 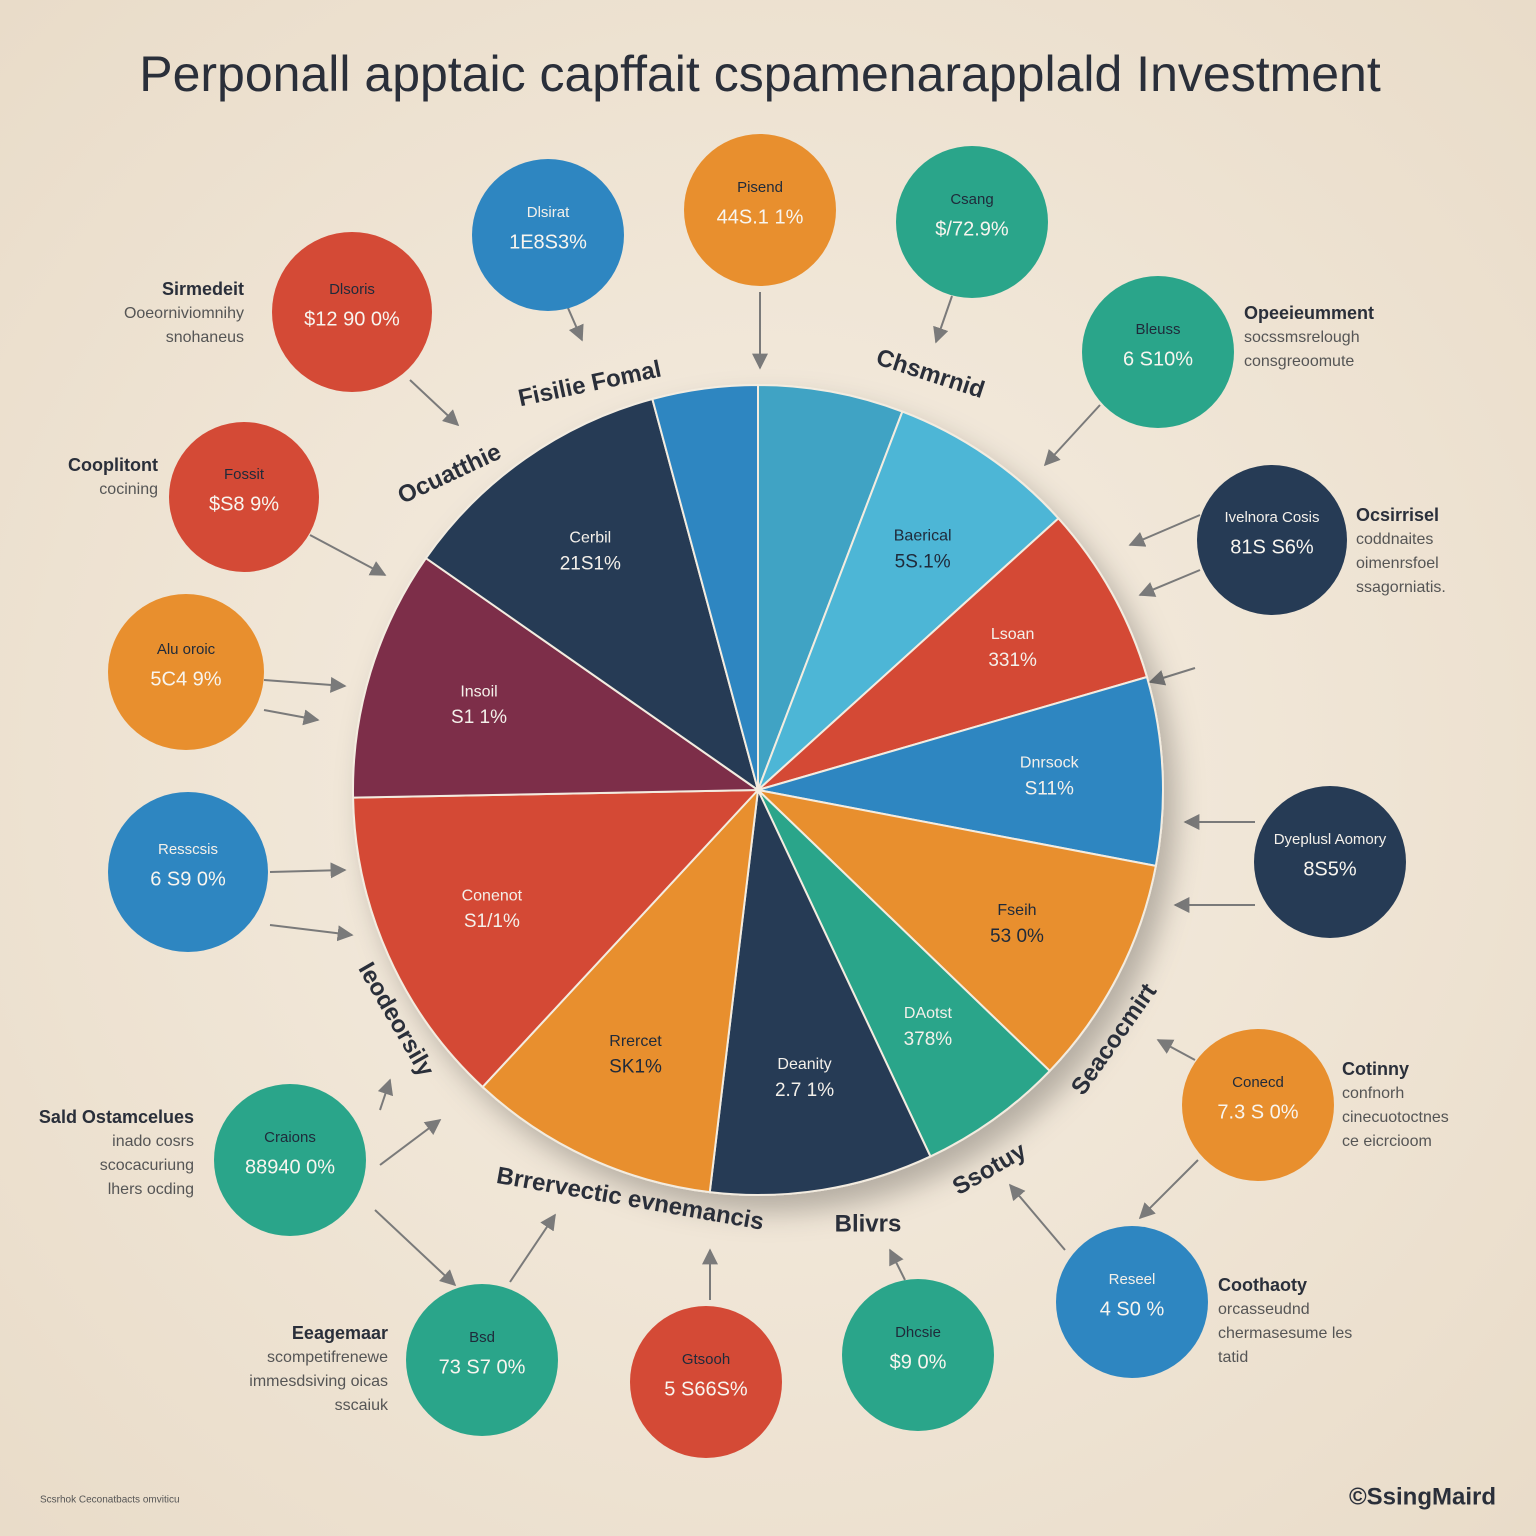 What do you see at coordinates (1373, 1093) in the screenshot?
I see `note-line: confnorh` at bounding box center [1373, 1093].